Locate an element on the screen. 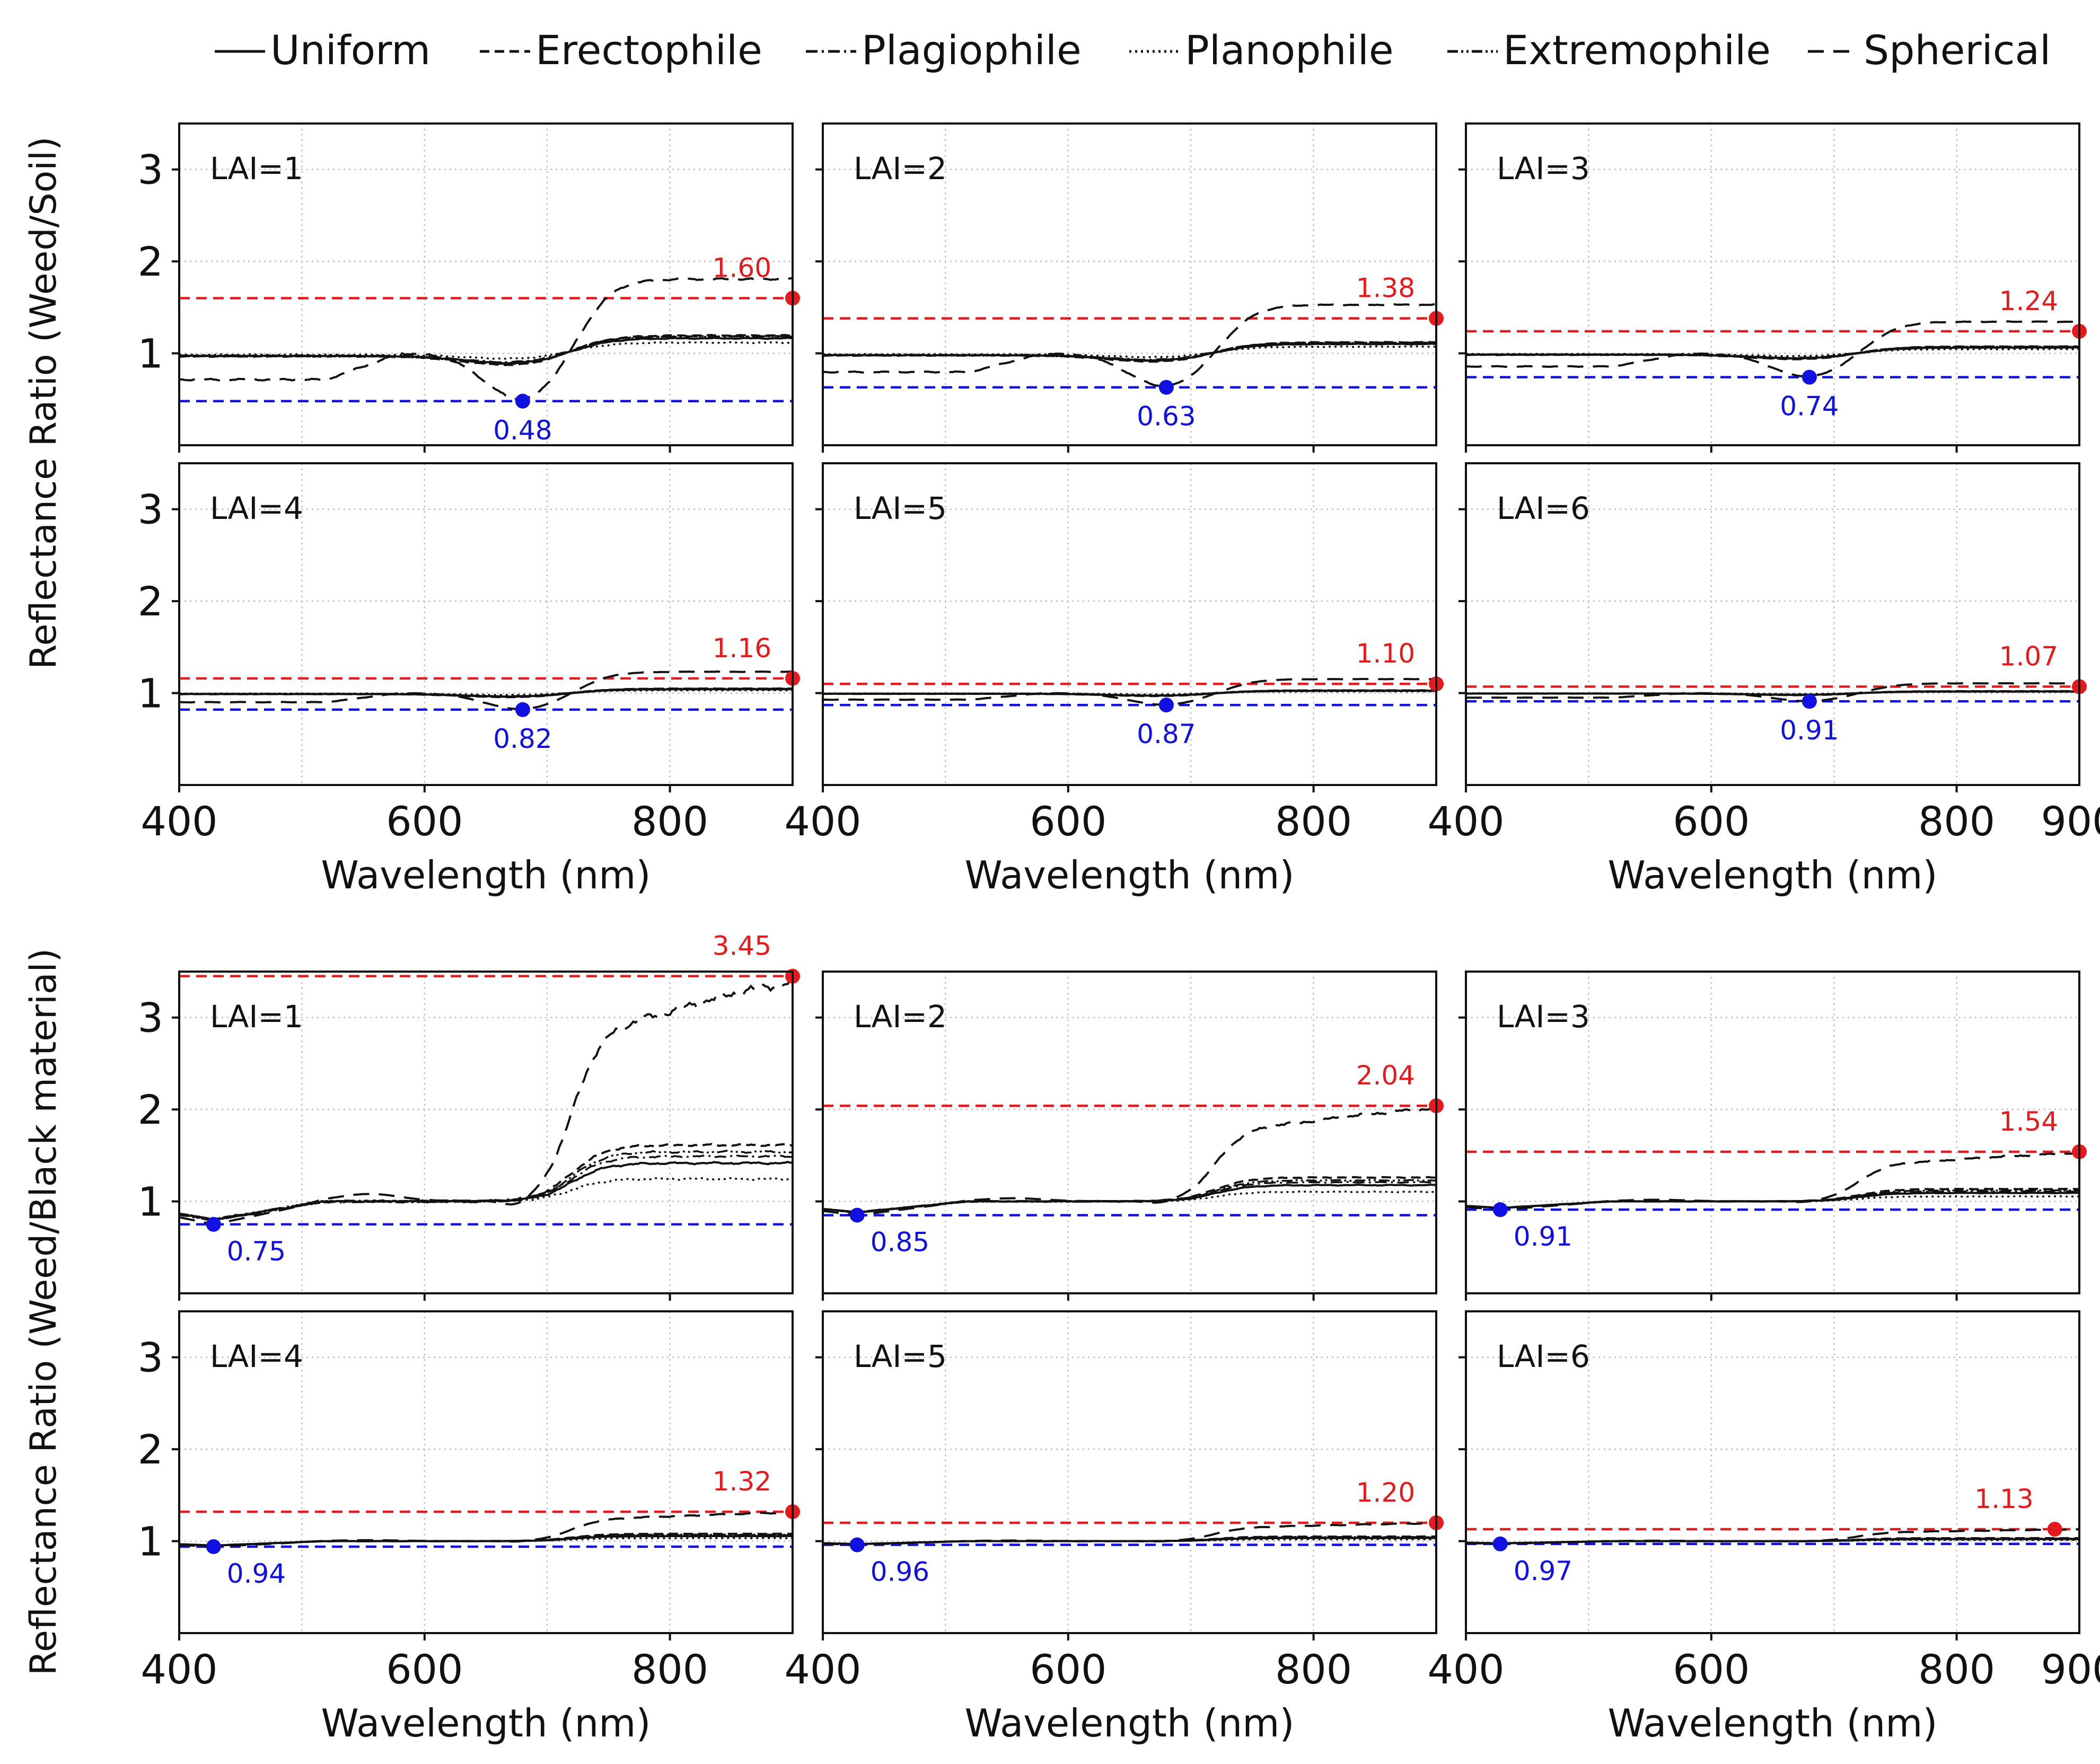 The height and width of the screenshot is (1764, 2100). lai-label: LAI=3 is located at coordinates (1543, 169).